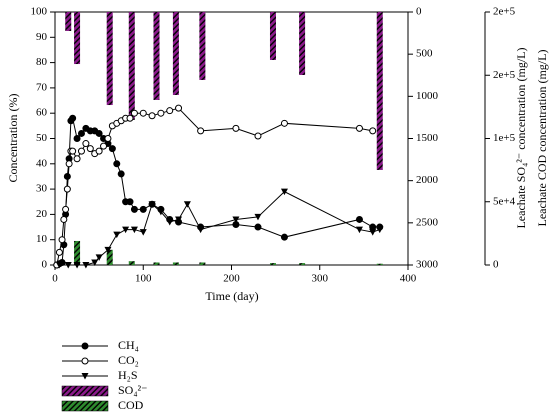  Describe the element at coordinates (42, 113) in the screenshot. I see `y-tick-label: 60` at that location.